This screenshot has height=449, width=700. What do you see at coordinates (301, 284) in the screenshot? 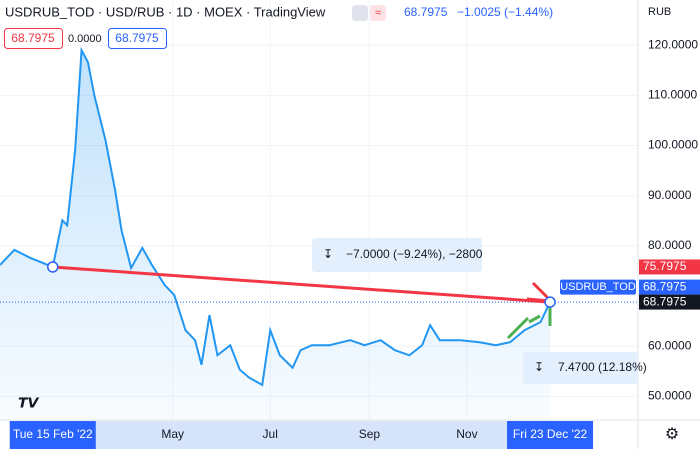
I see `trend-line` at bounding box center [301, 284].